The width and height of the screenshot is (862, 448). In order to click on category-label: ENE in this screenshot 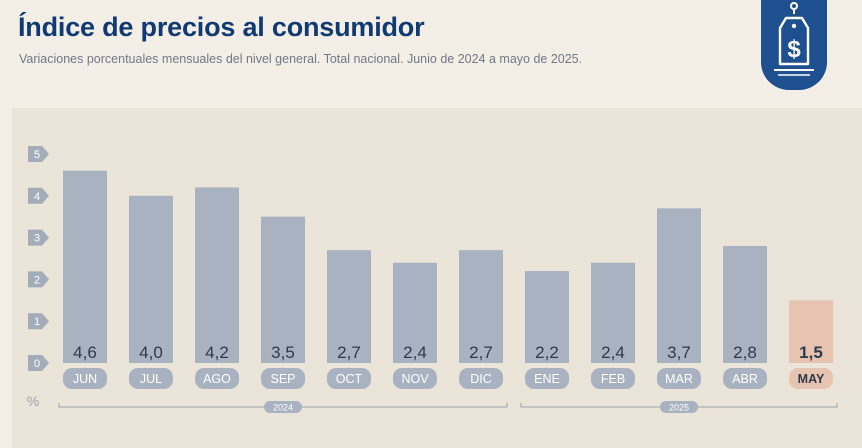, I will do `click(547, 379)`.